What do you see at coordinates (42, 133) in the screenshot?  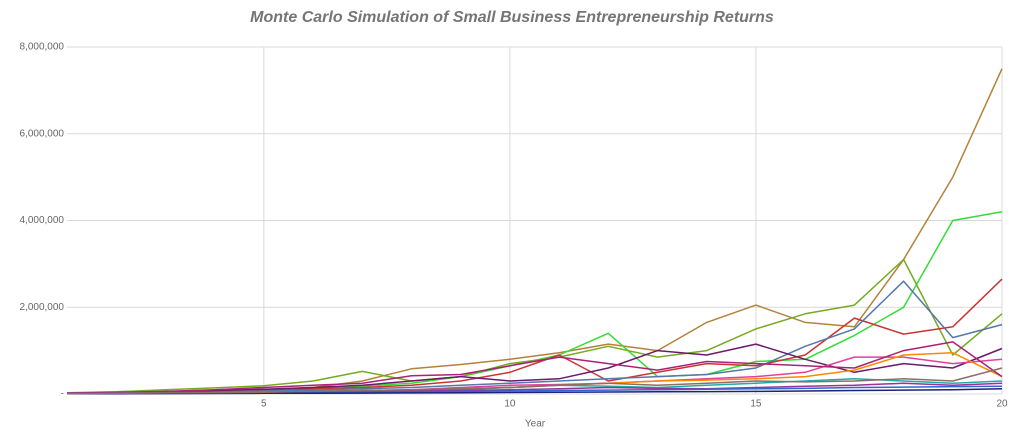 I see `y-tick-label: 6,000,000` at bounding box center [42, 133].